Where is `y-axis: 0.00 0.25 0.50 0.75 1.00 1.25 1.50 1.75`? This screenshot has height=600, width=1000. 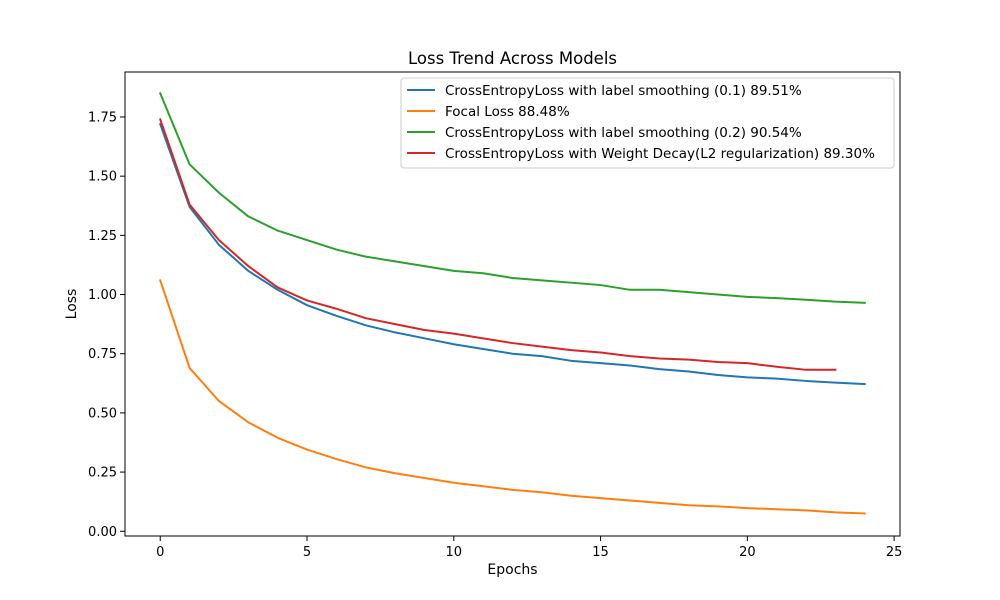 y-axis: 0.00 0.25 0.50 0.75 1.00 1.25 1.50 1.75 is located at coordinates (106, 325).